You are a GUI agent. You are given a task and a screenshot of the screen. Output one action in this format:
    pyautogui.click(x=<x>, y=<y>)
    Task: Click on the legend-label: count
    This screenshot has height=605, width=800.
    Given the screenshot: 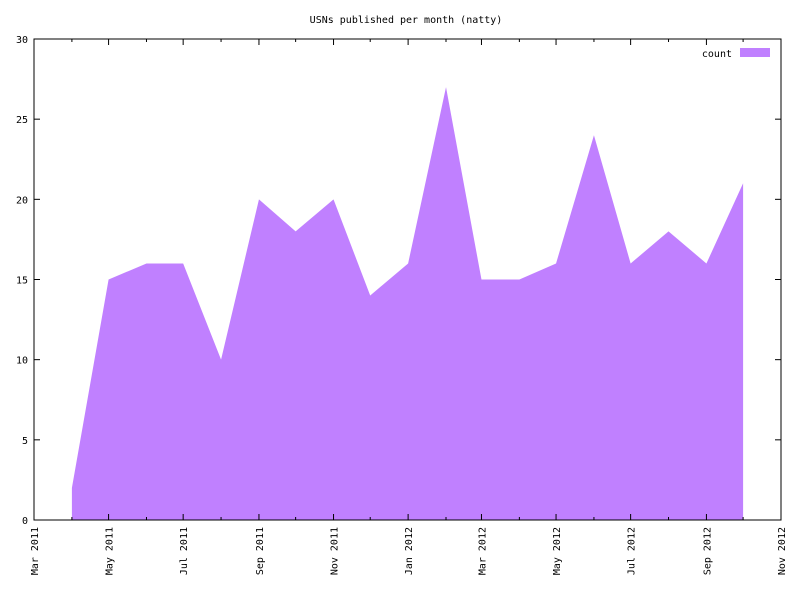 What is the action you would take?
    pyautogui.click(x=717, y=54)
    